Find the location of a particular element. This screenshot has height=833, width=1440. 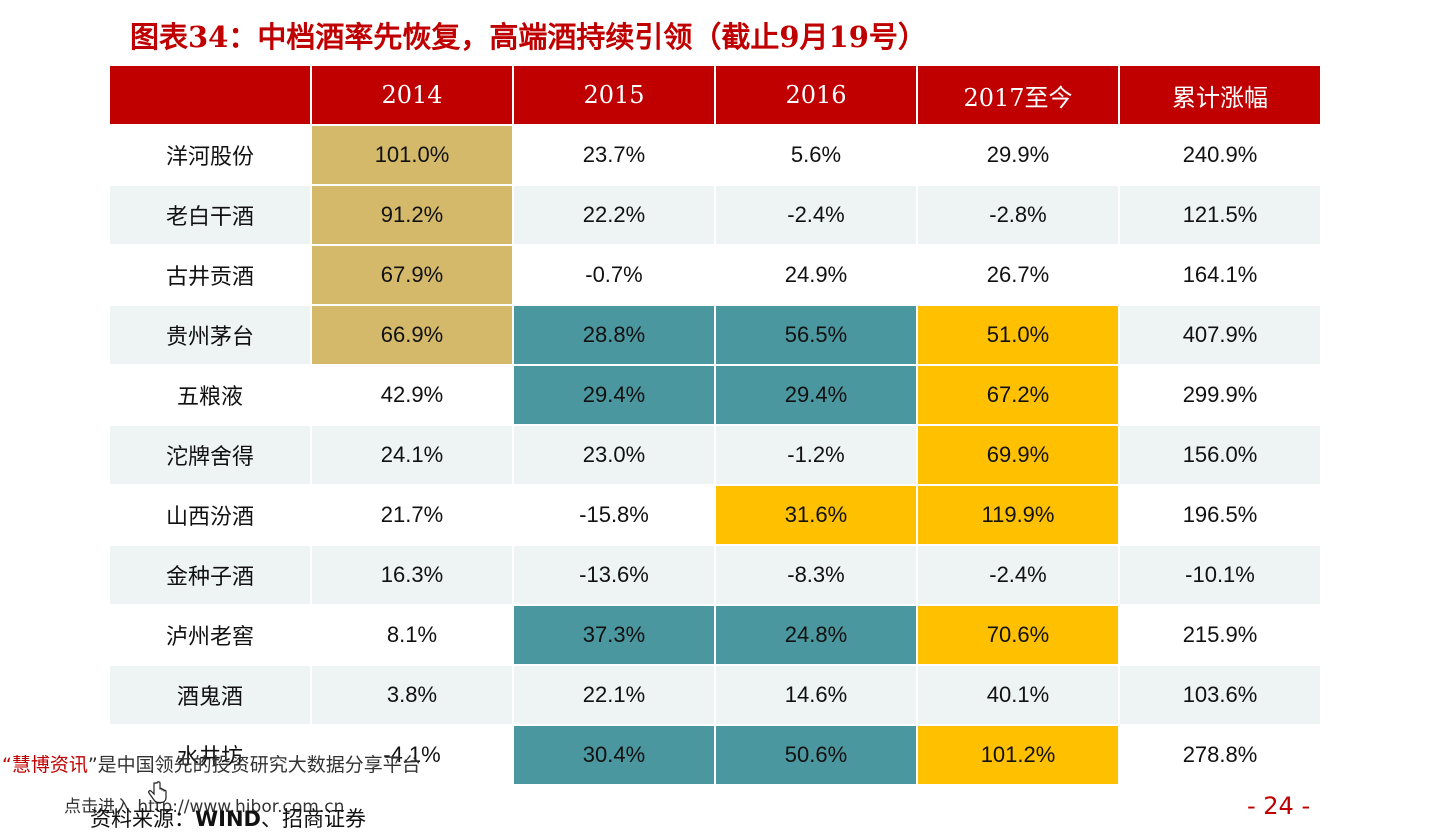

value-cell: 164.1% is located at coordinates (1220, 275).